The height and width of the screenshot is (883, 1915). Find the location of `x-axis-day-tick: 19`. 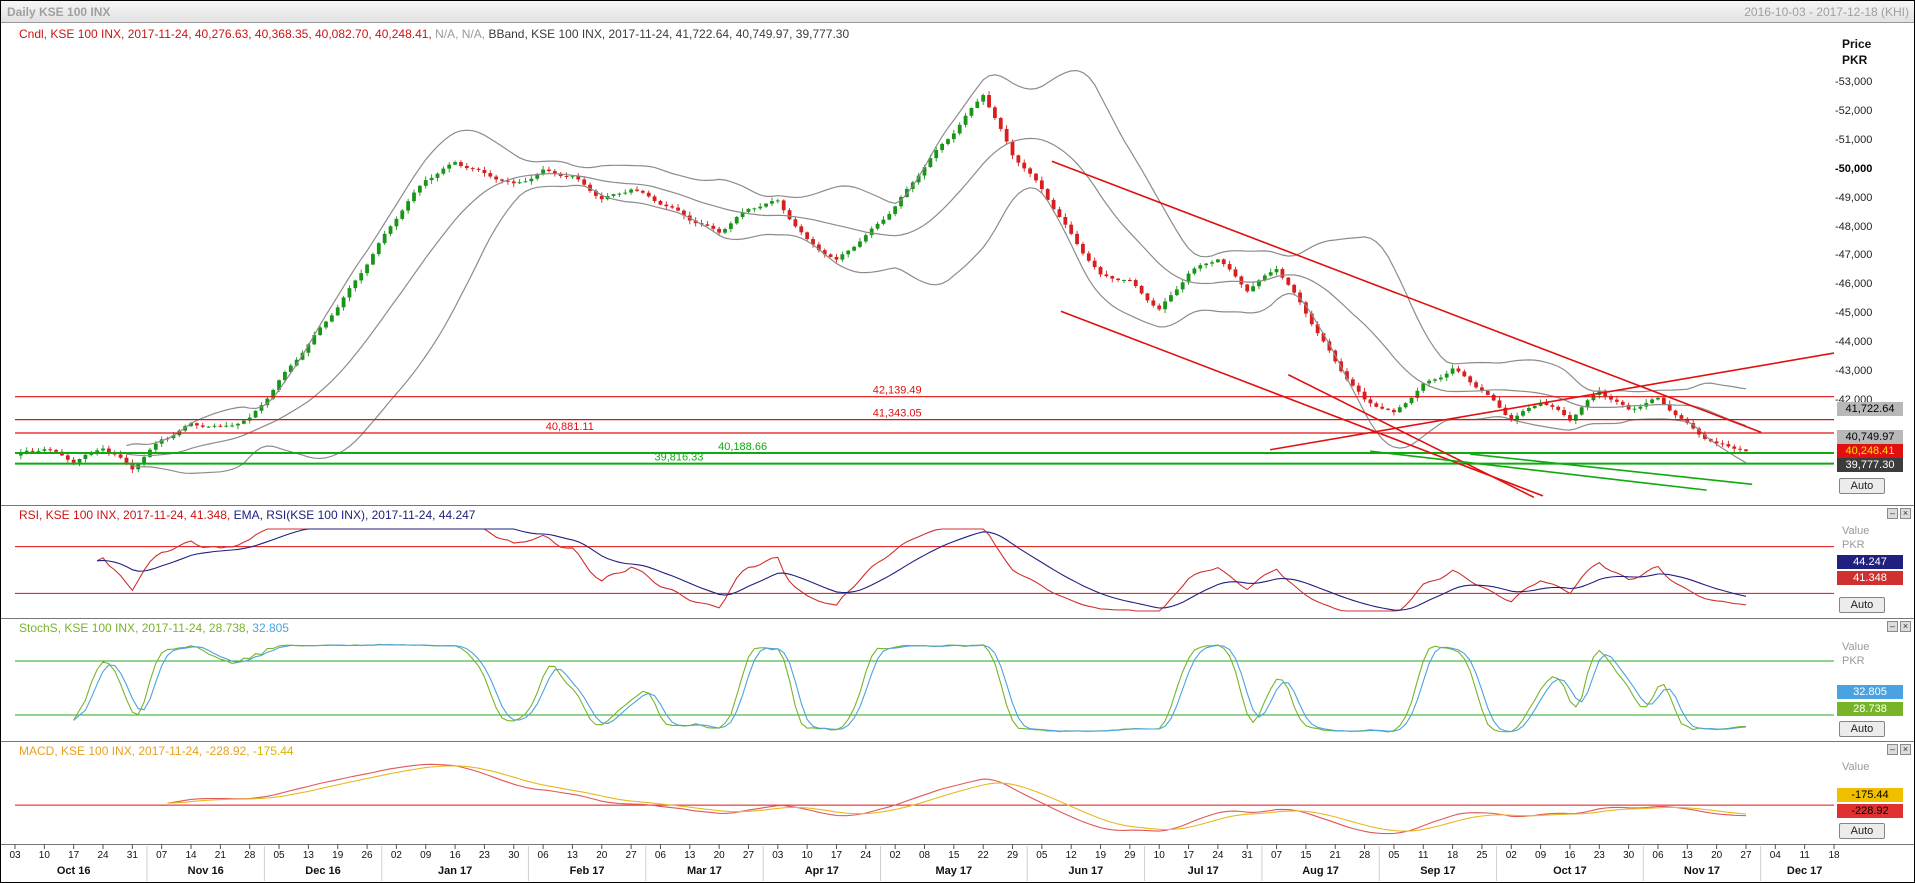

x-axis-day-tick: 19 is located at coordinates (1100, 855).